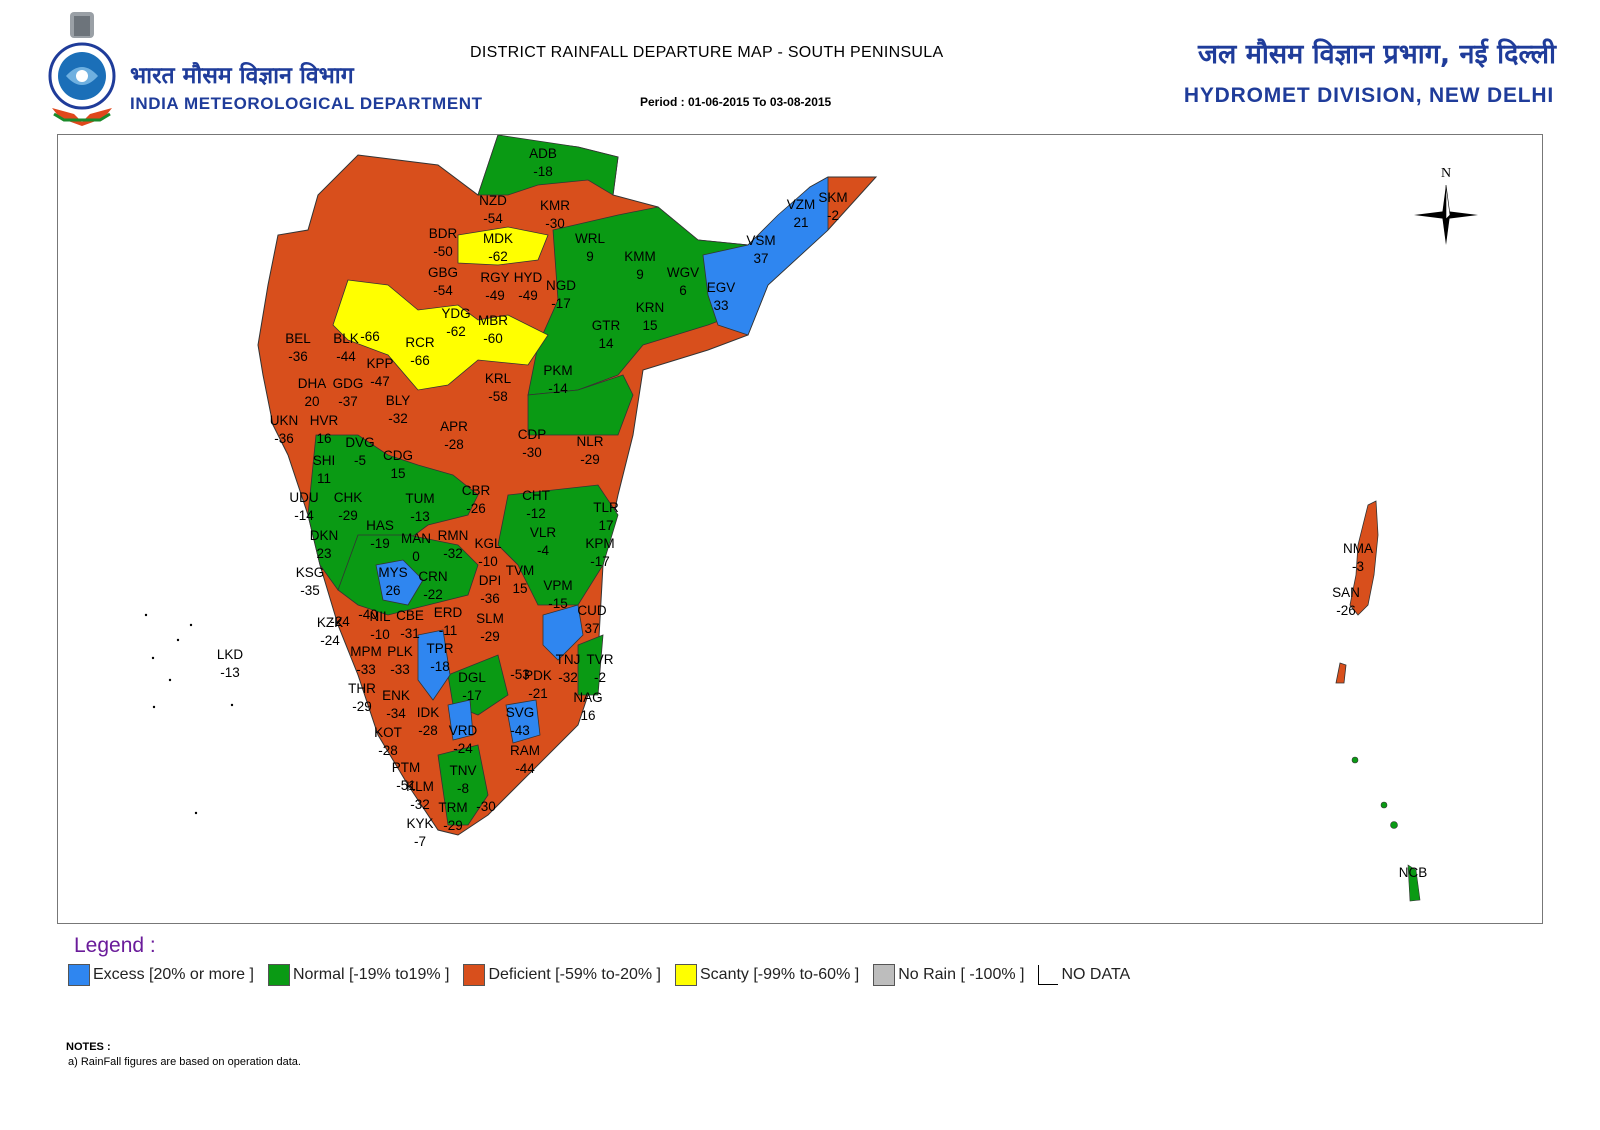 Image resolution: width=1600 pixels, height=1130 pixels. Describe the element at coordinates (443, 272) in the screenshot. I see `district-code-label: GBG` at that location.